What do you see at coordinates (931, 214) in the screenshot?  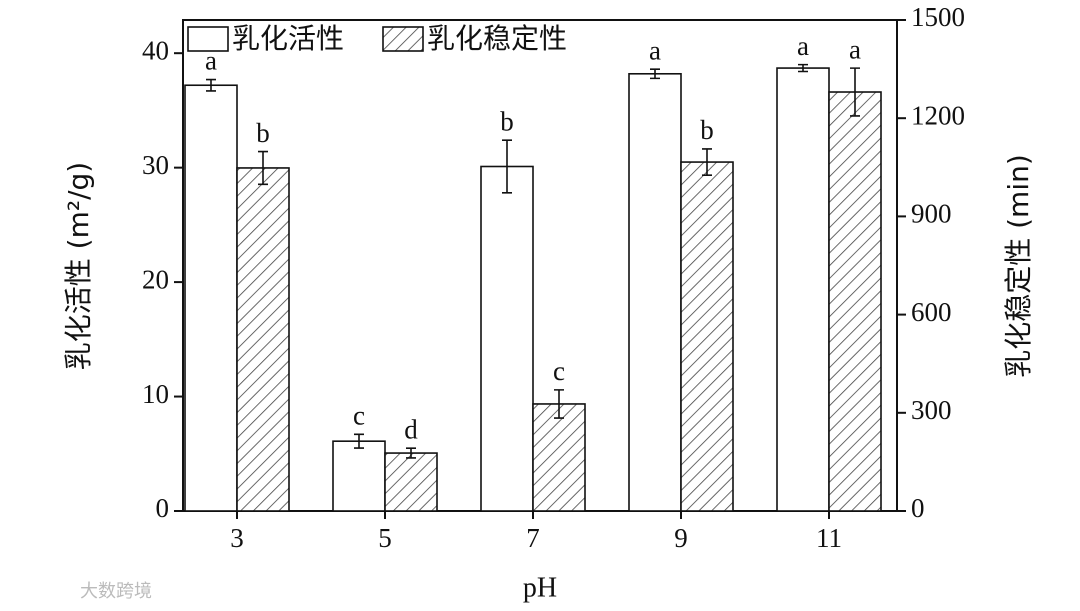 I see `y2-tick-label: 900` at bounding box center [931, 214].